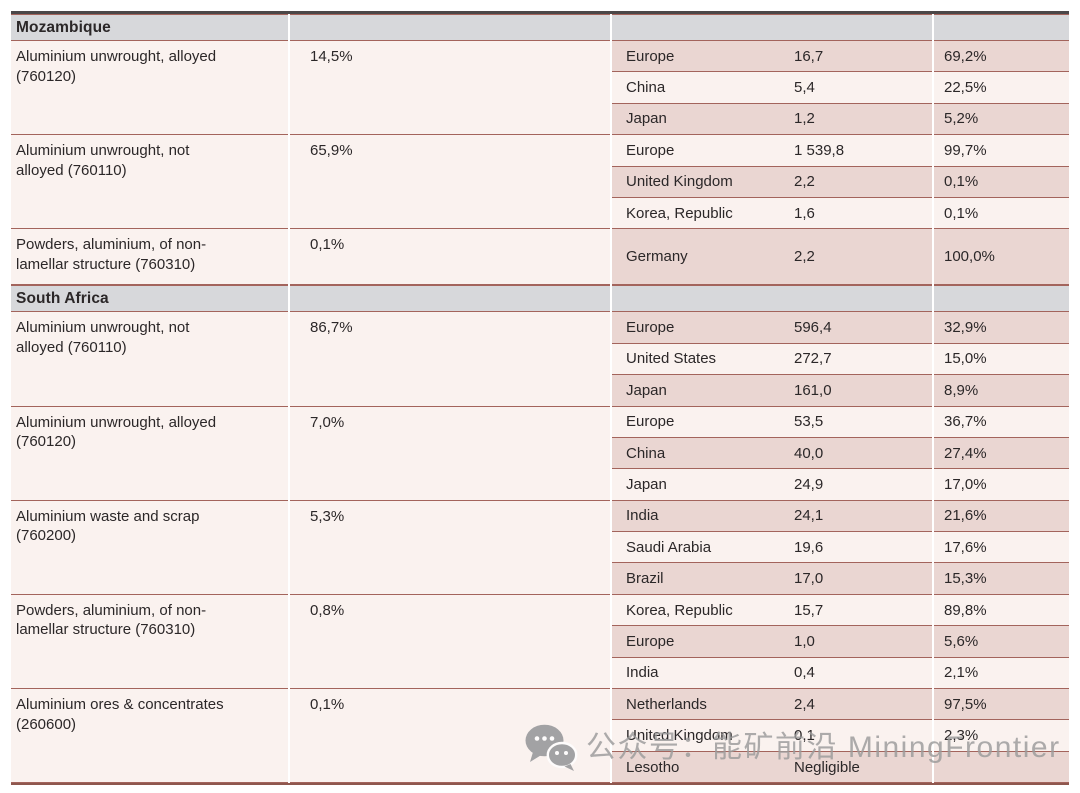 This screenshot has height=793, width=1080. Describe the element at coordinates (1001, 548) in the screenshot. I see `destination-share: 17,6%` at that location.